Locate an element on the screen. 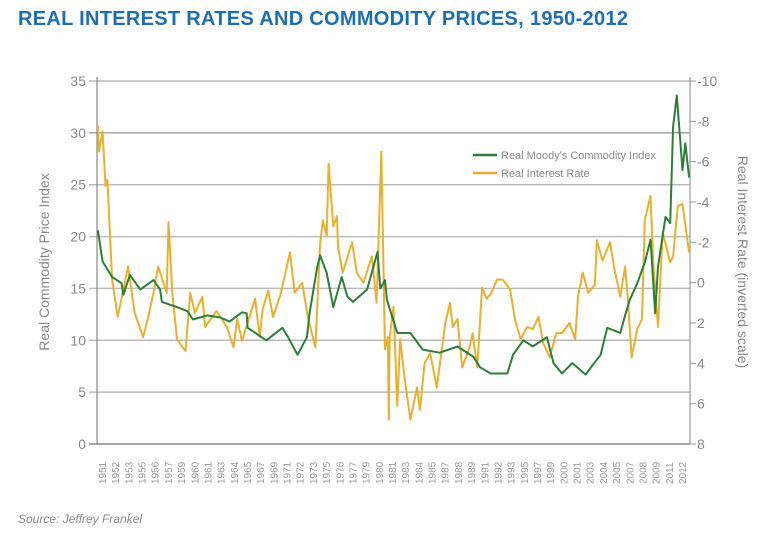 This screenshot has width=768, height=535. x-tick-label: 1967 is located at coordinates (261, 472).